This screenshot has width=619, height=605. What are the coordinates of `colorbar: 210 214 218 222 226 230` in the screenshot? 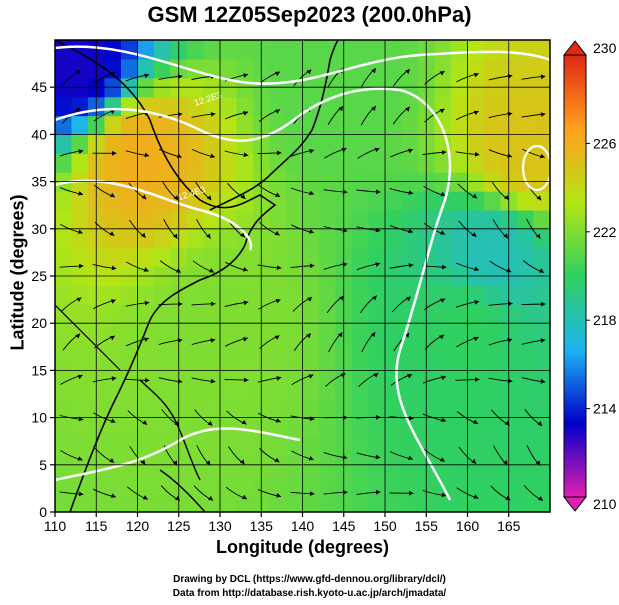 It's located at (589, 276).